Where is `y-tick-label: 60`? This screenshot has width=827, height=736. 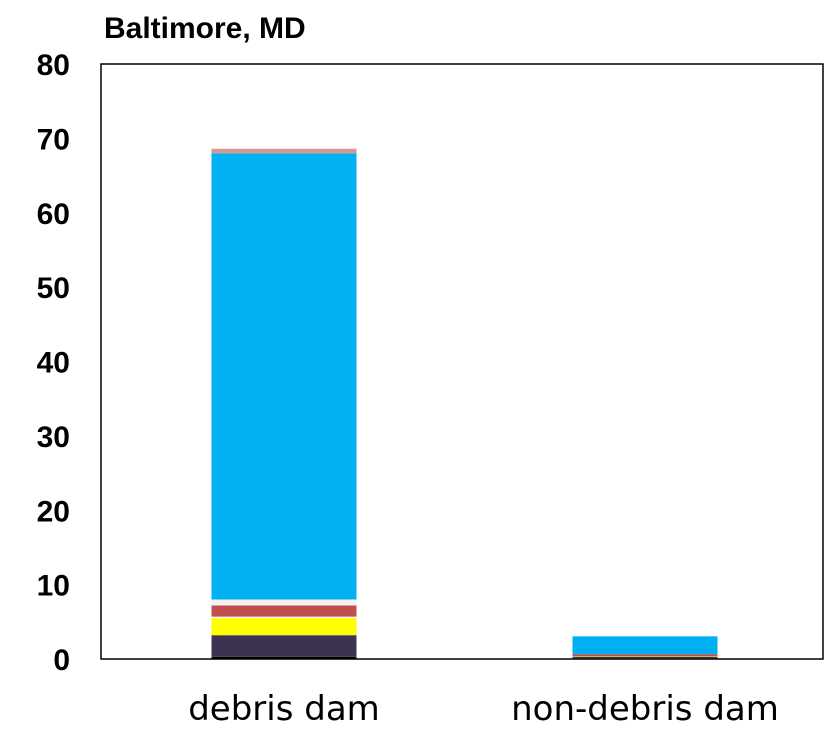 y-tick-label: 60 is located at coordinates (53, 214).